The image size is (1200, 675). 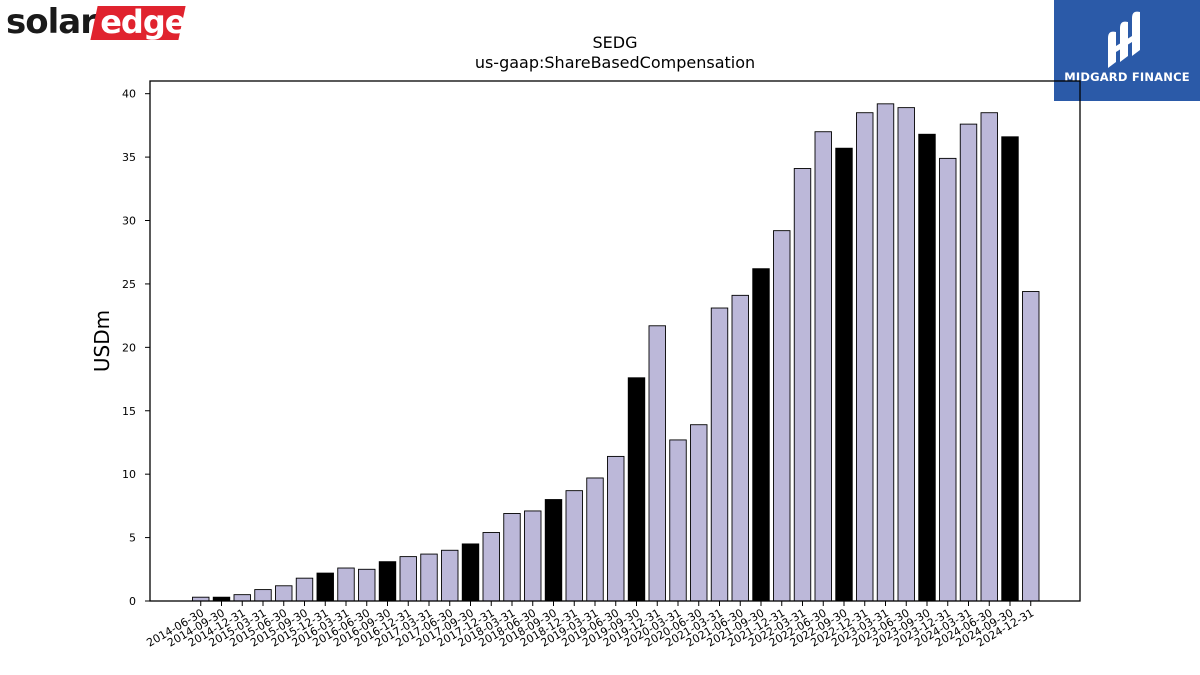 What do you see at coordinates (129, 411) in the screenshot?
I see `y-tick-label-15: 15` at bounding box center [129, 411].